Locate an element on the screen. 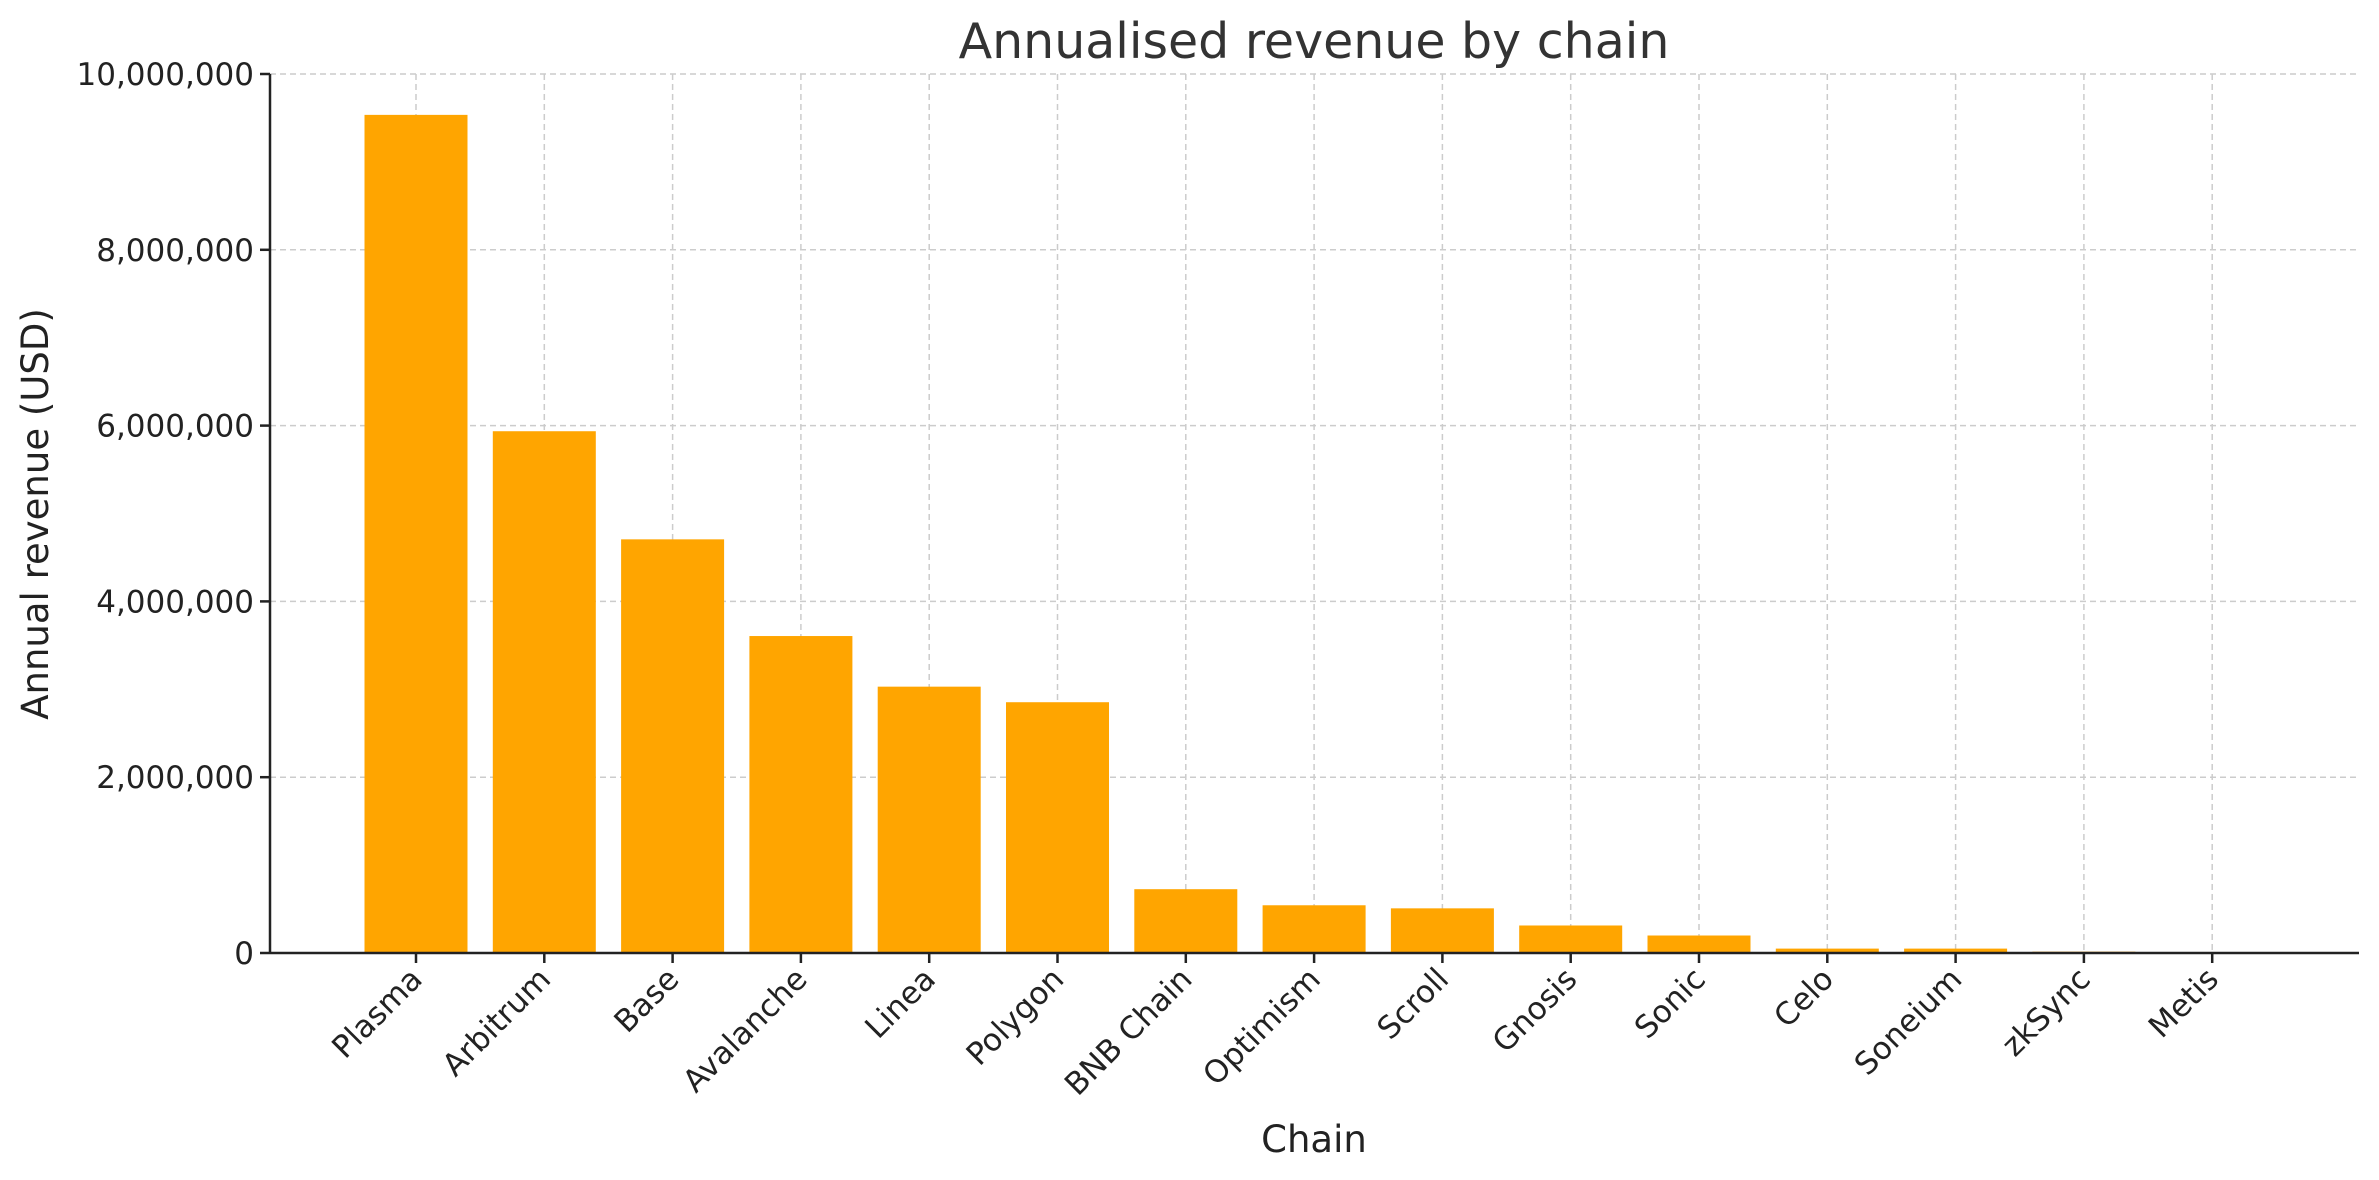 This screenshot has width=2379, height=1180. x-axis-label: Chain is located at coordinates (1314, 1139).